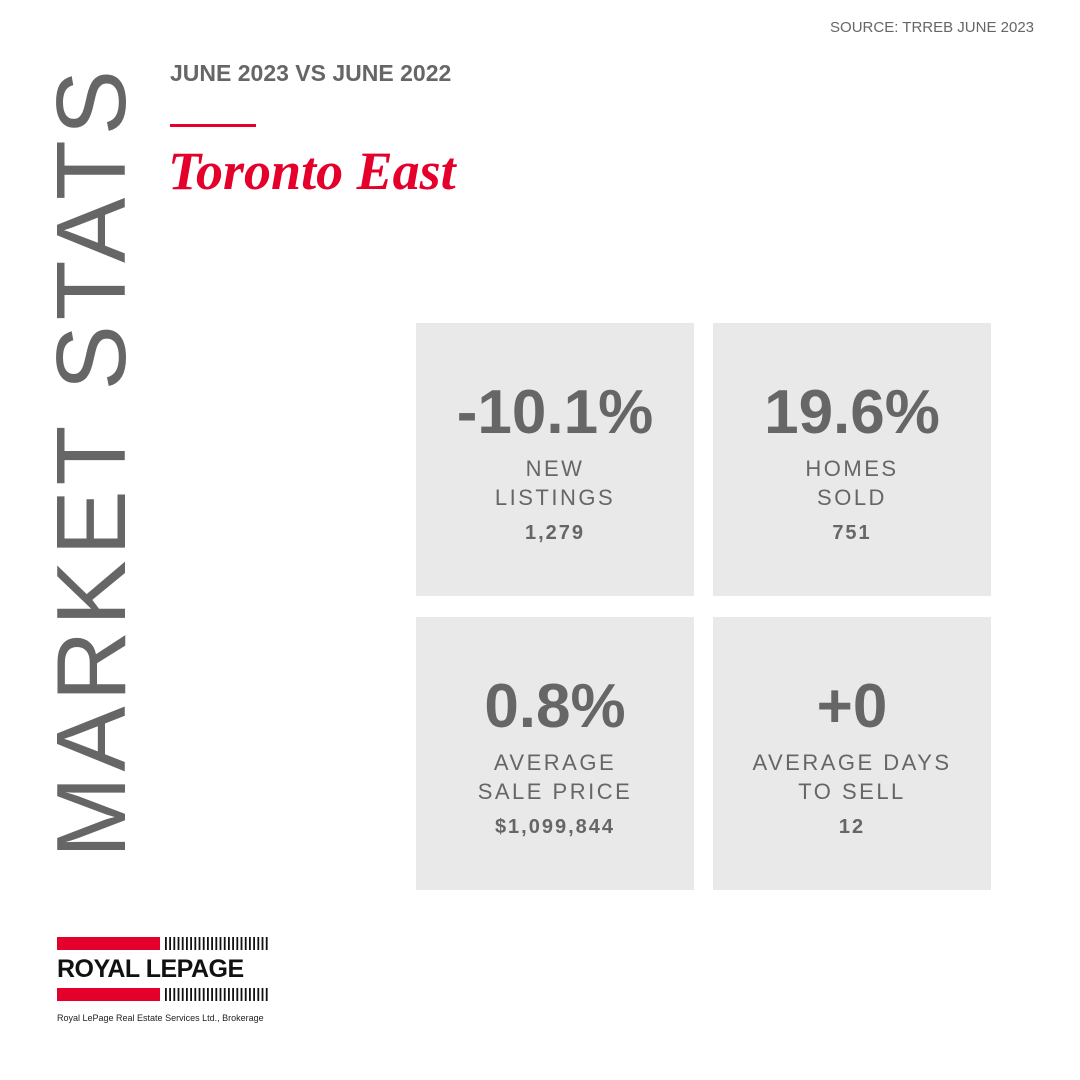  Describe the element at coordinates (852, 762) in the screenshot. I see `stat-label-line: AVERAGE DAYS` at that location.